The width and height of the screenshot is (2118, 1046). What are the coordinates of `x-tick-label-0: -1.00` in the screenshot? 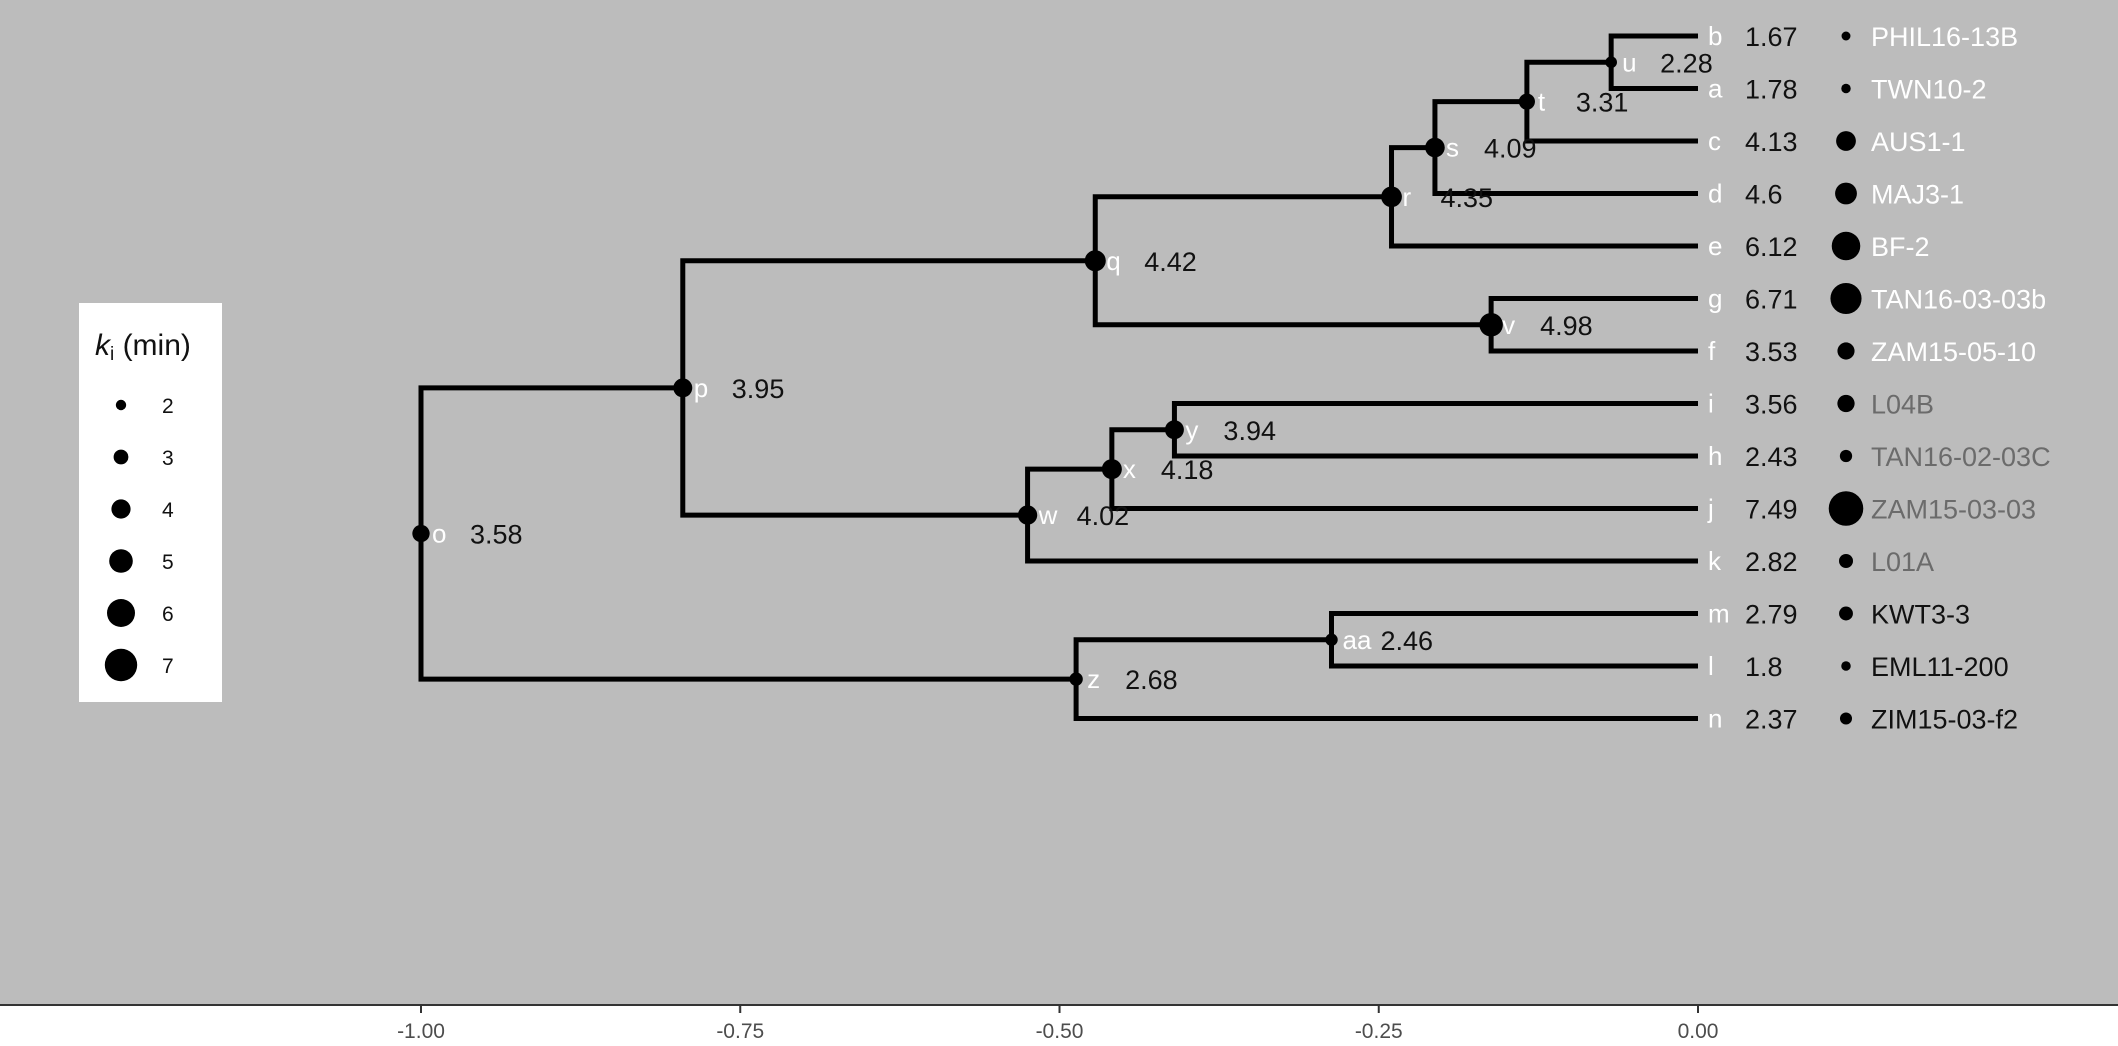 It's located at (421, 1031).